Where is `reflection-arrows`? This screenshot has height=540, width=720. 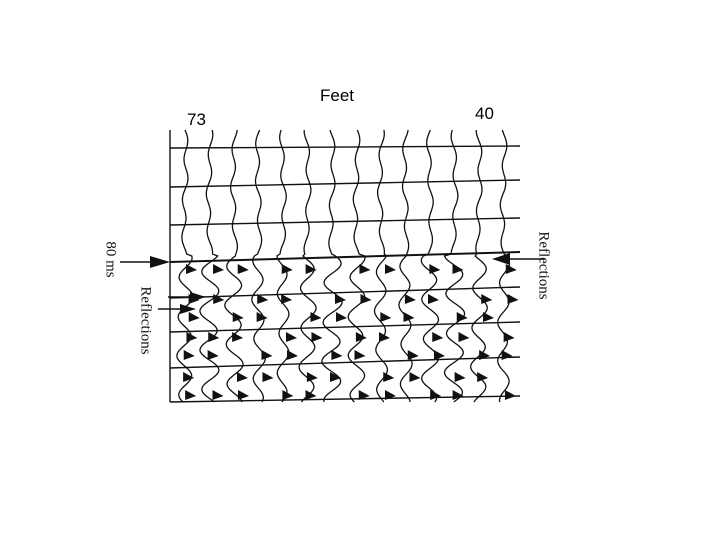
reflection-arrows is located at coordinates (332, 283).